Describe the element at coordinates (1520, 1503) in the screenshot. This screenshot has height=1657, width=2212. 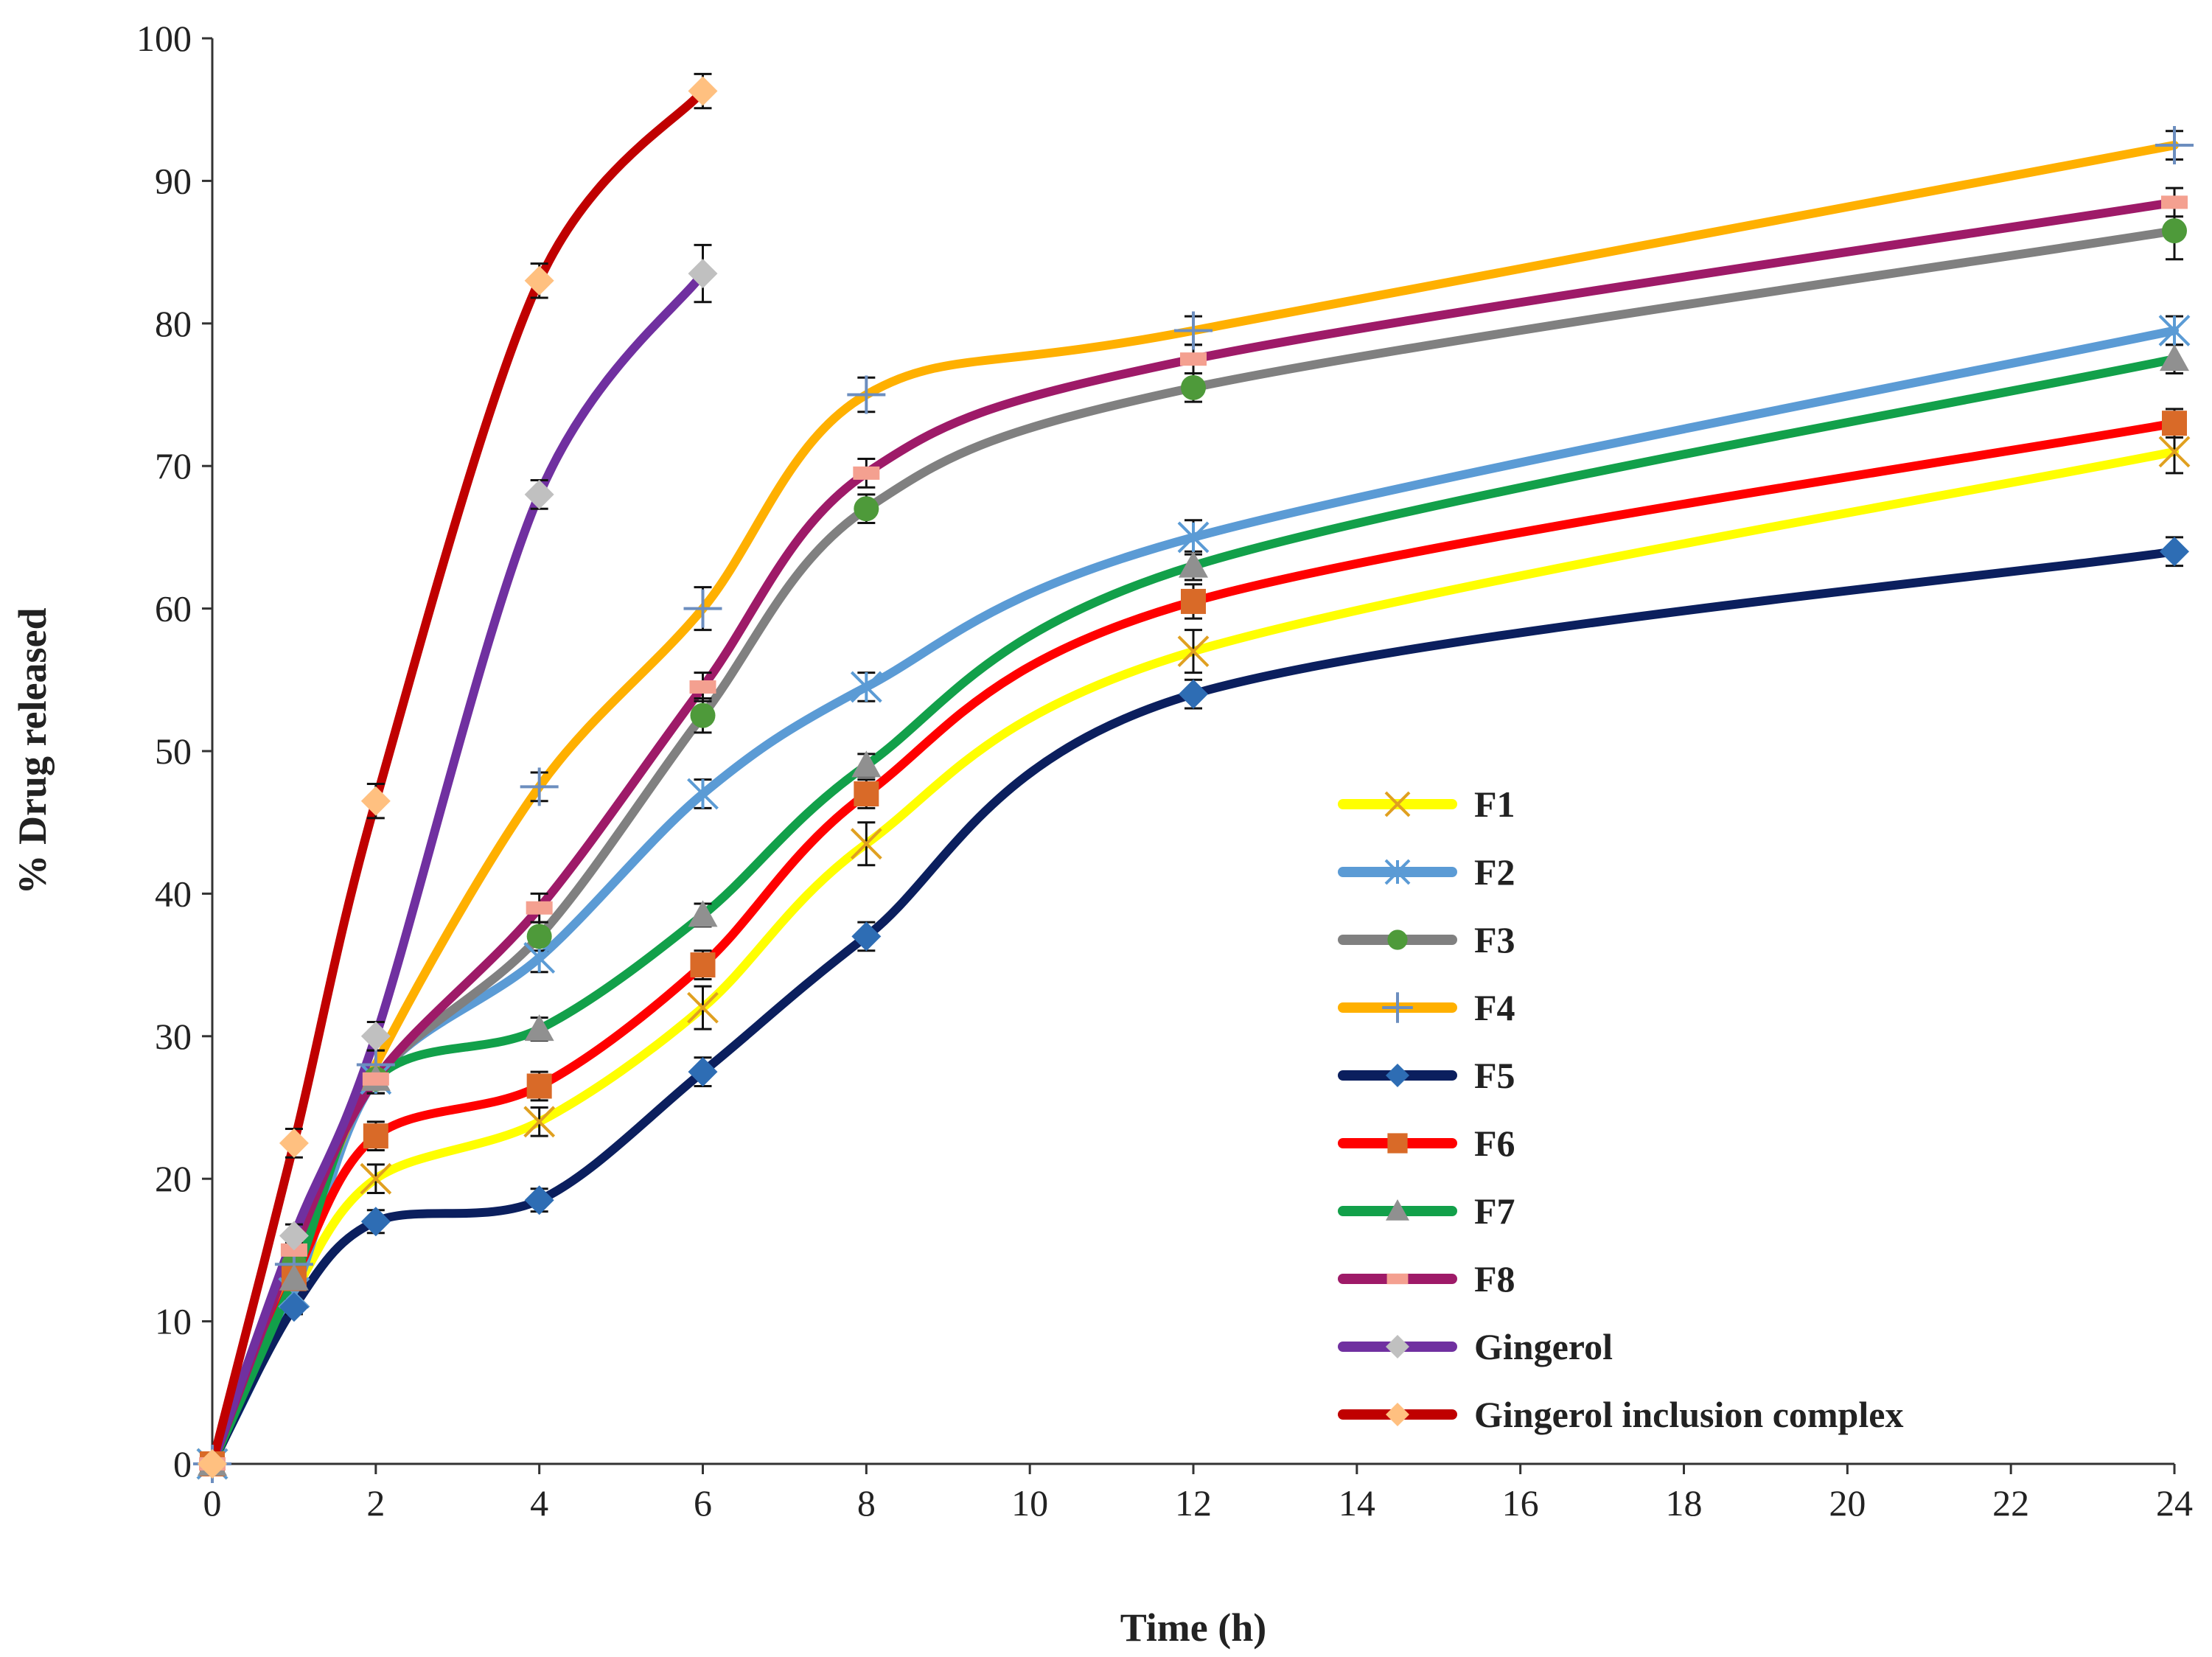
I see `x-tick-label: 16` at that location.